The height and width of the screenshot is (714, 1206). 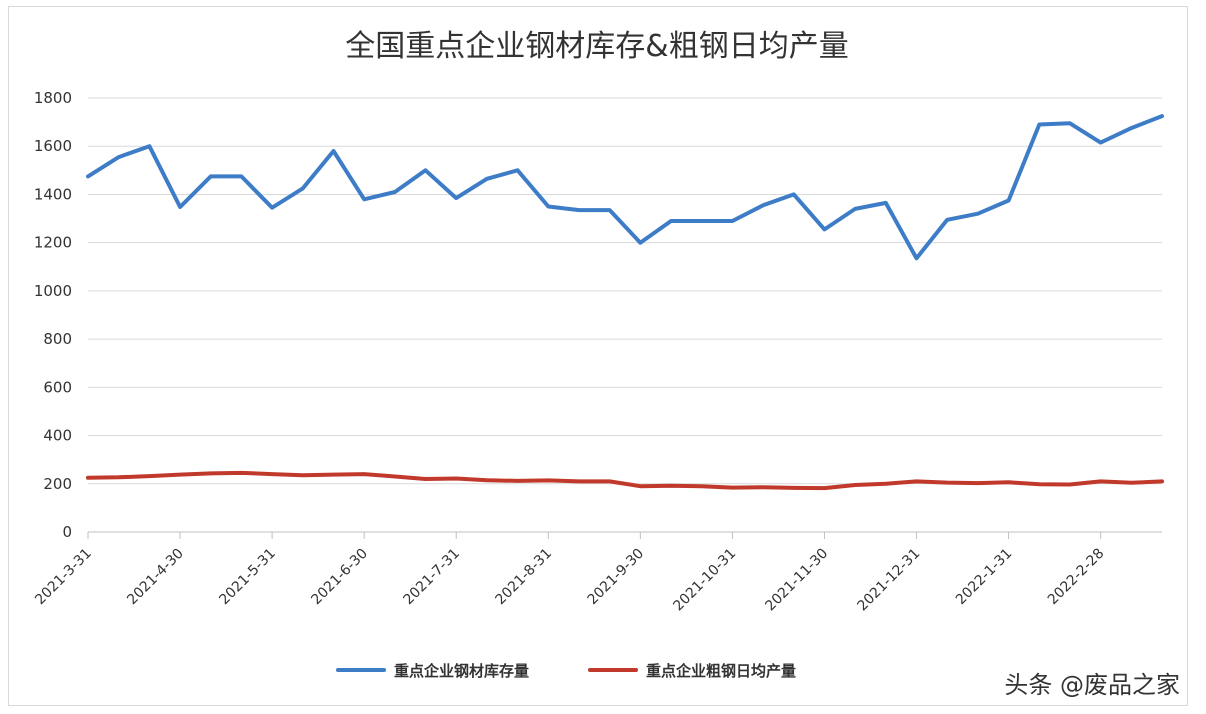 What do you see at coordinates (57, 484) in the screenshot?
I see `y-tick-label: 200` at bounding box center [57, 484].